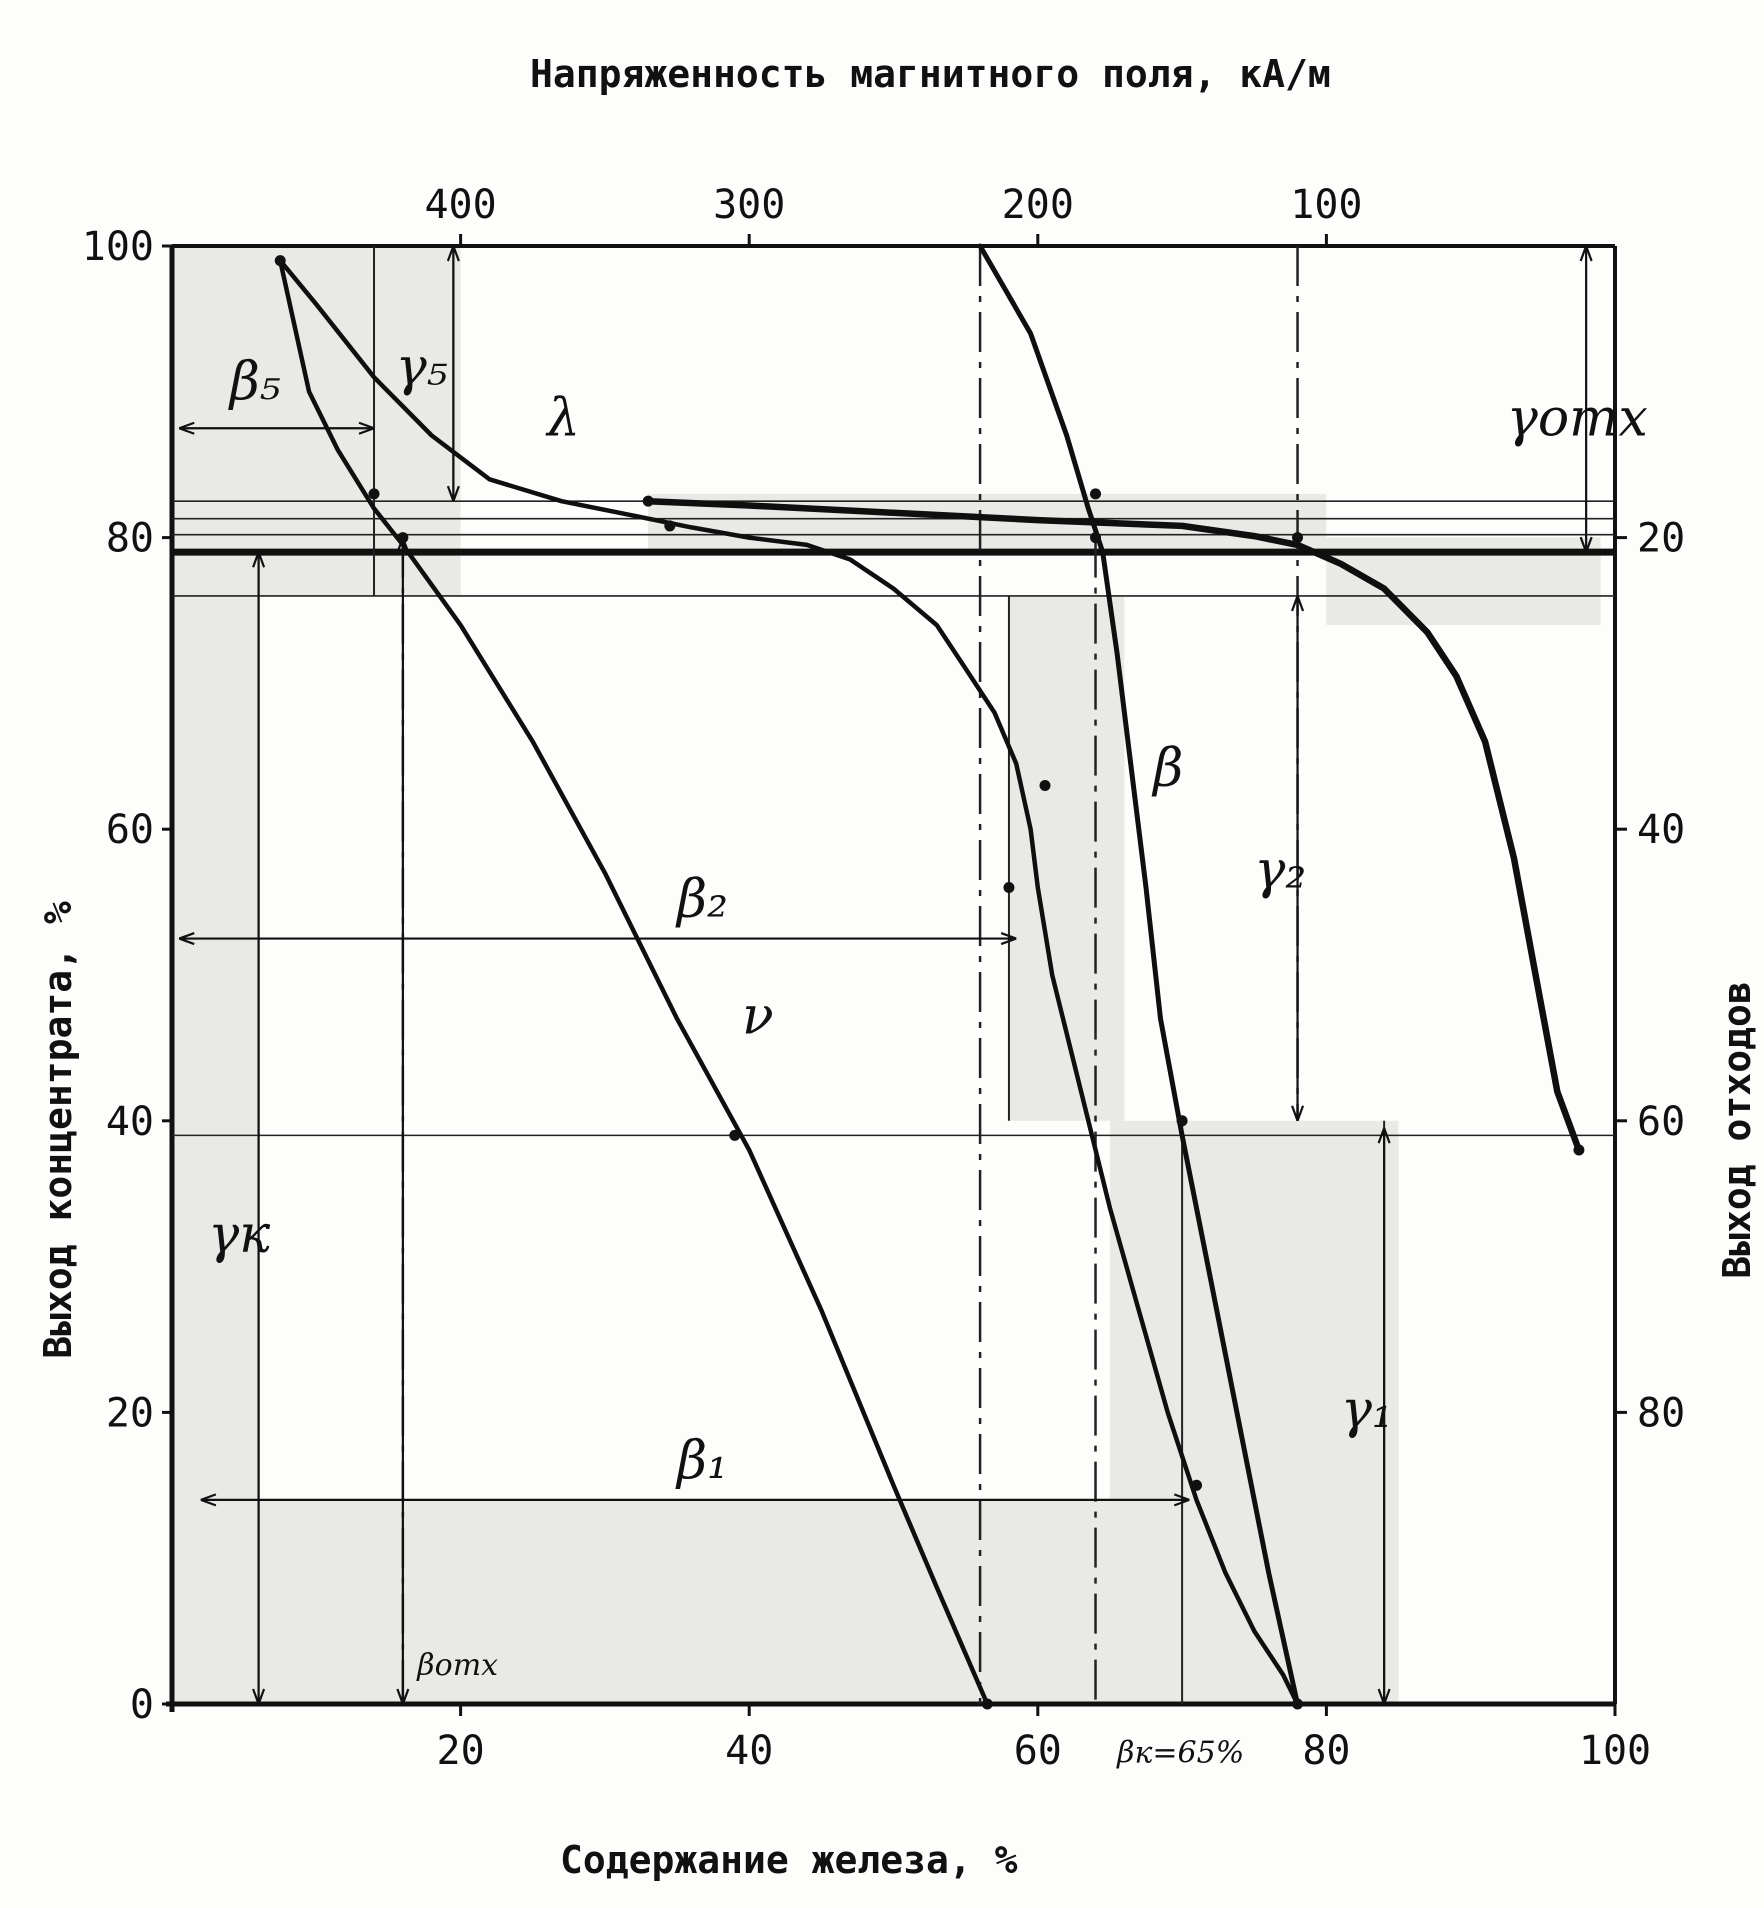 The height and width of the screenshot is (1908, 1764). Describe the element at coordinates (142, 1705) in the screenshot. I see `y-tick-label-0: 0` at that location.